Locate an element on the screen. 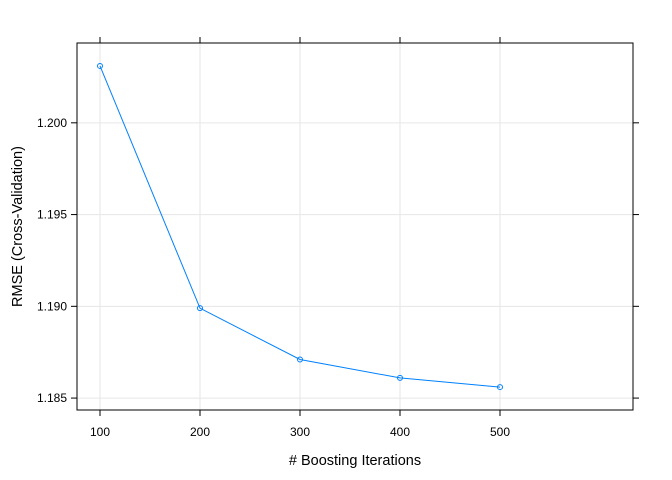 The image size is (672, 480). x-tick-label: 200 is located at coordinates (200, 432).